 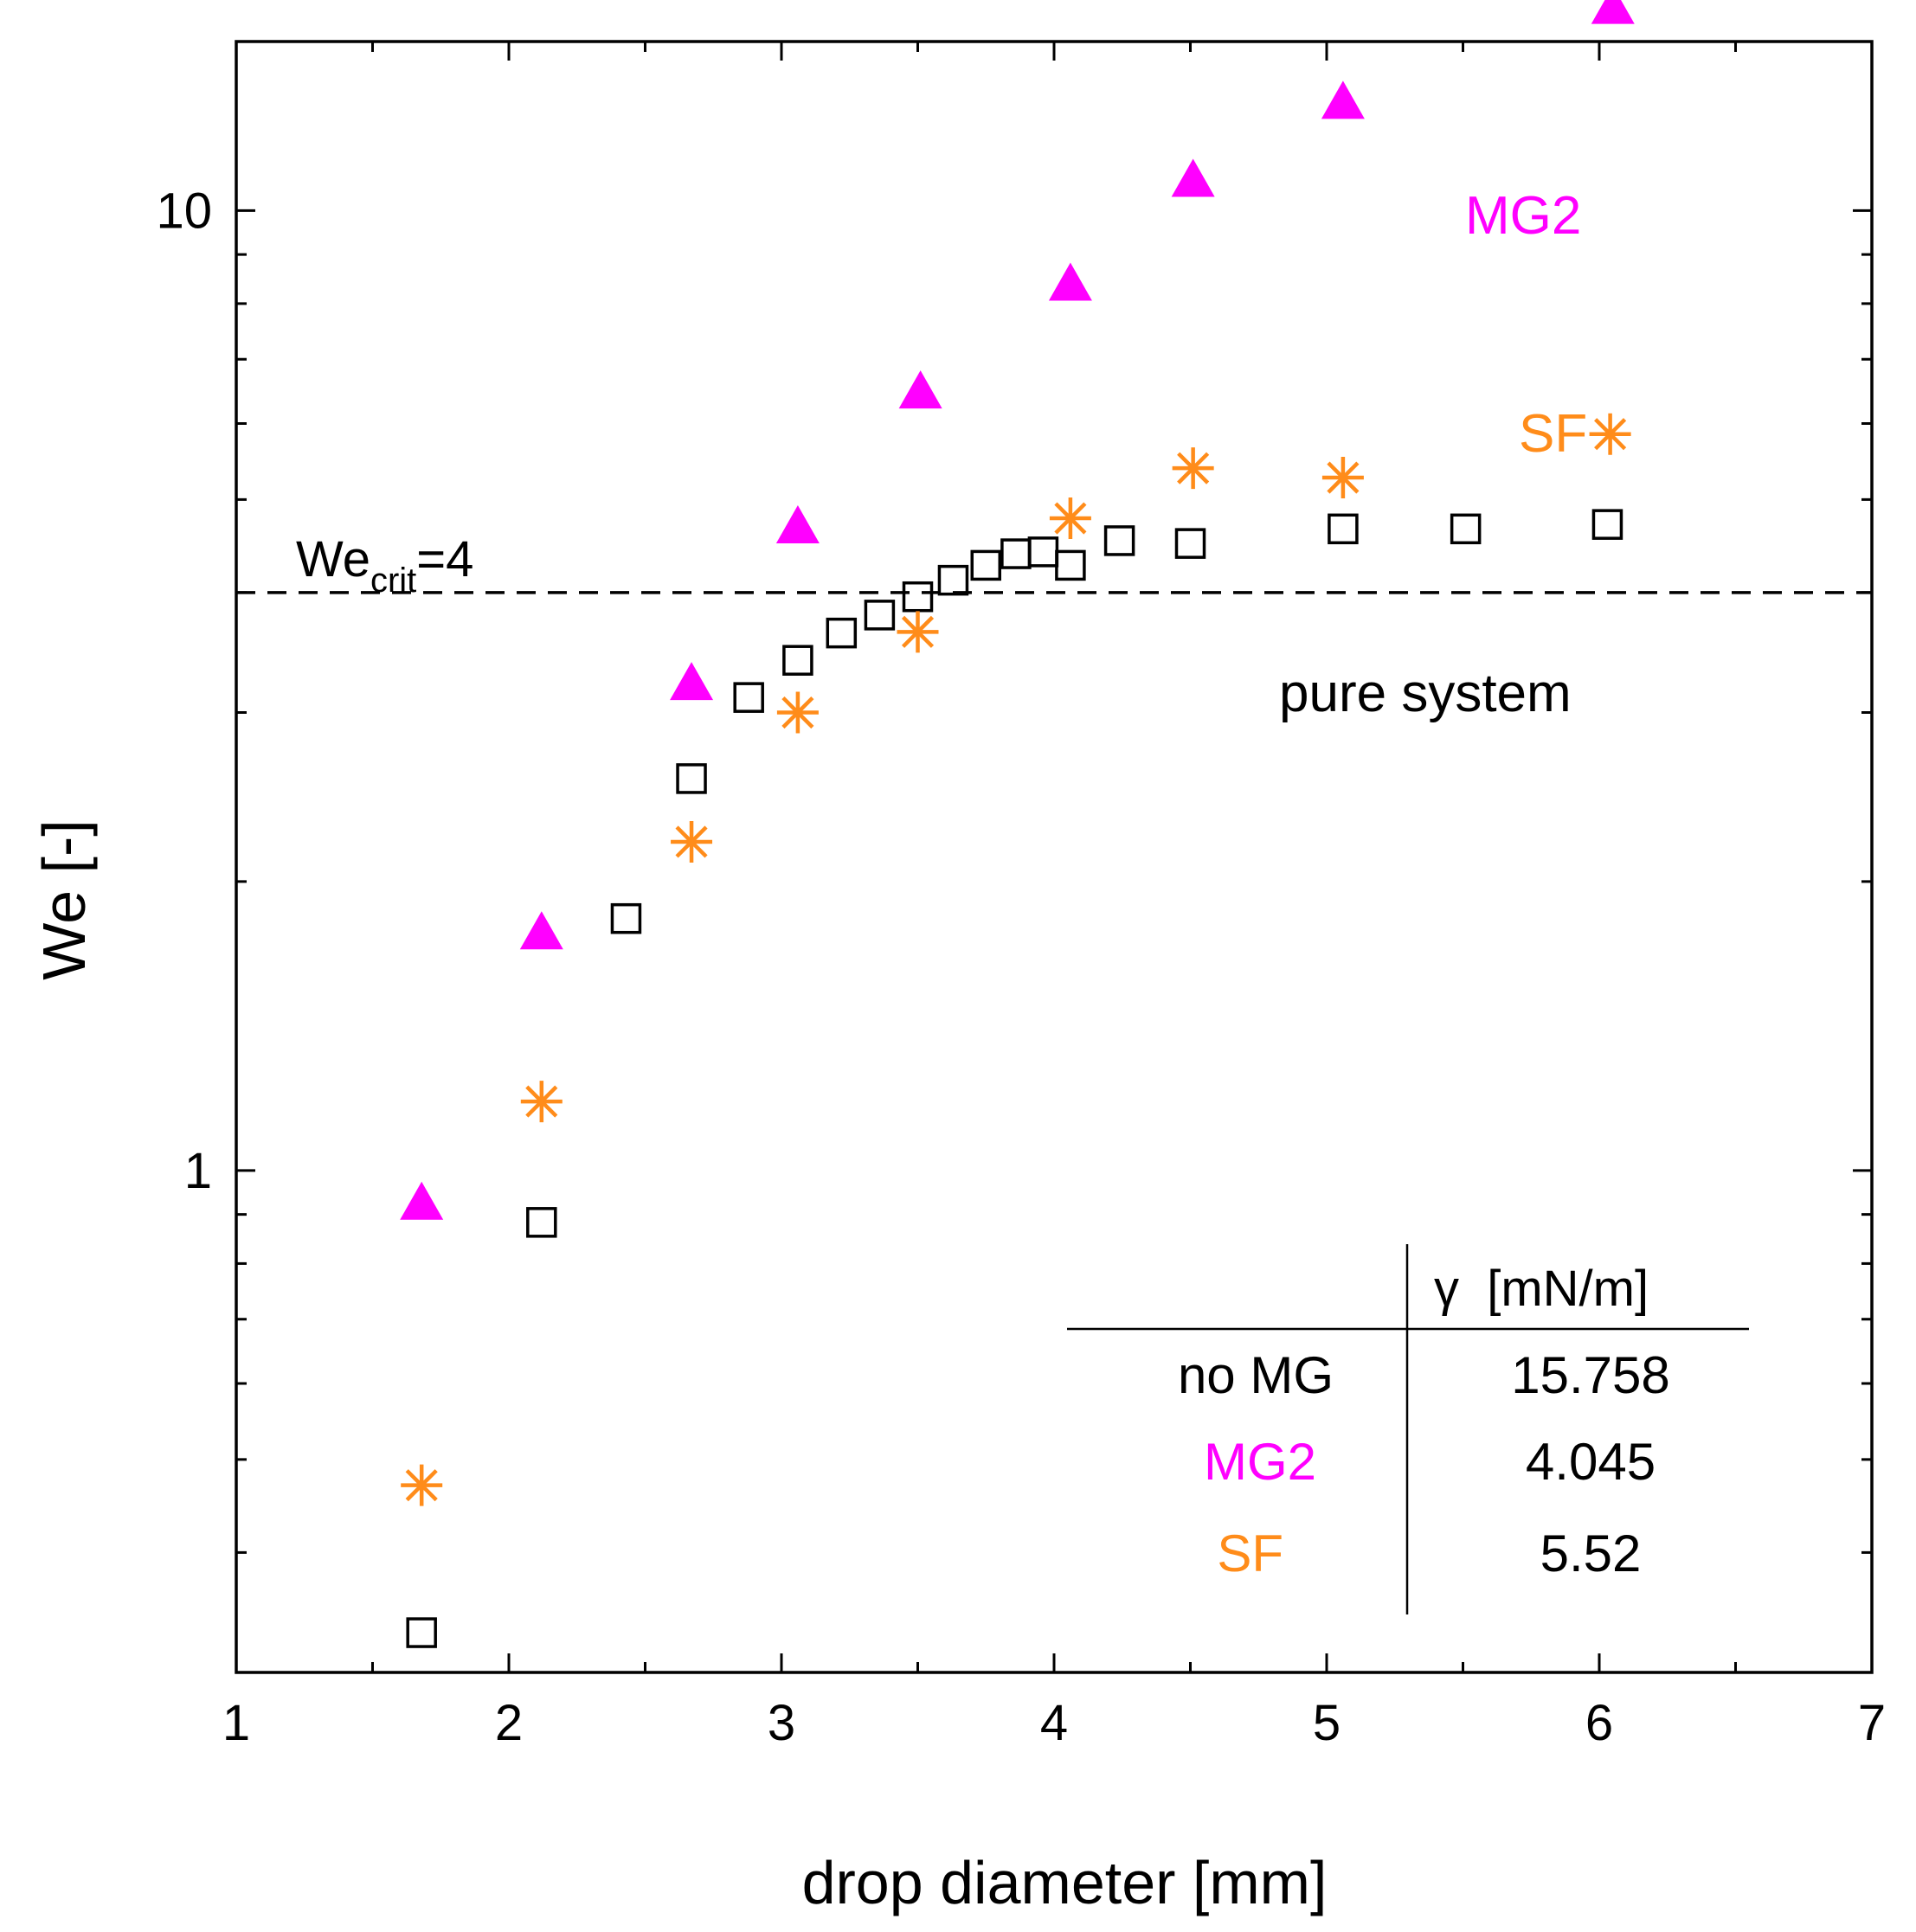 What do you see at coordinates (781, 1723) in the screenshot?
I see `x-tick-label: 3` at bounding box center [781, 1723].